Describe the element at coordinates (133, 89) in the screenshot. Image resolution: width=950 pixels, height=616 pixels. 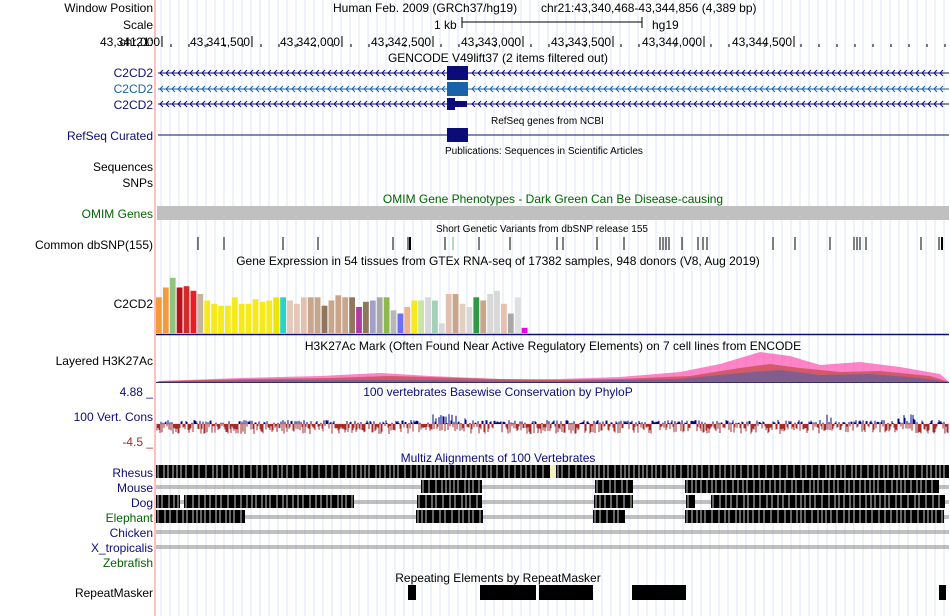
I see `gencode-item-2-label: C2CD2` at that location.